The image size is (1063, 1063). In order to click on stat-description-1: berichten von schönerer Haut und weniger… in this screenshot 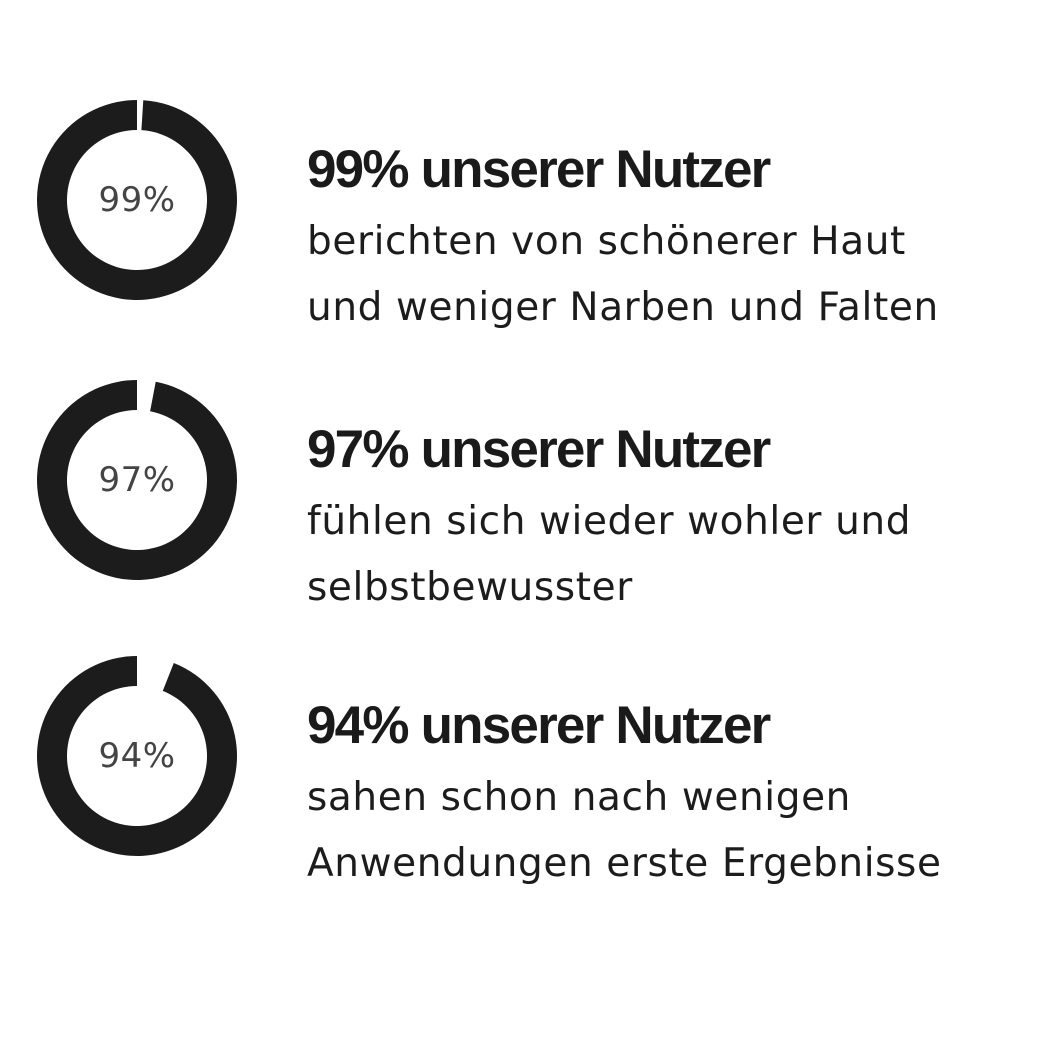, I will do `click(677, 275)`.